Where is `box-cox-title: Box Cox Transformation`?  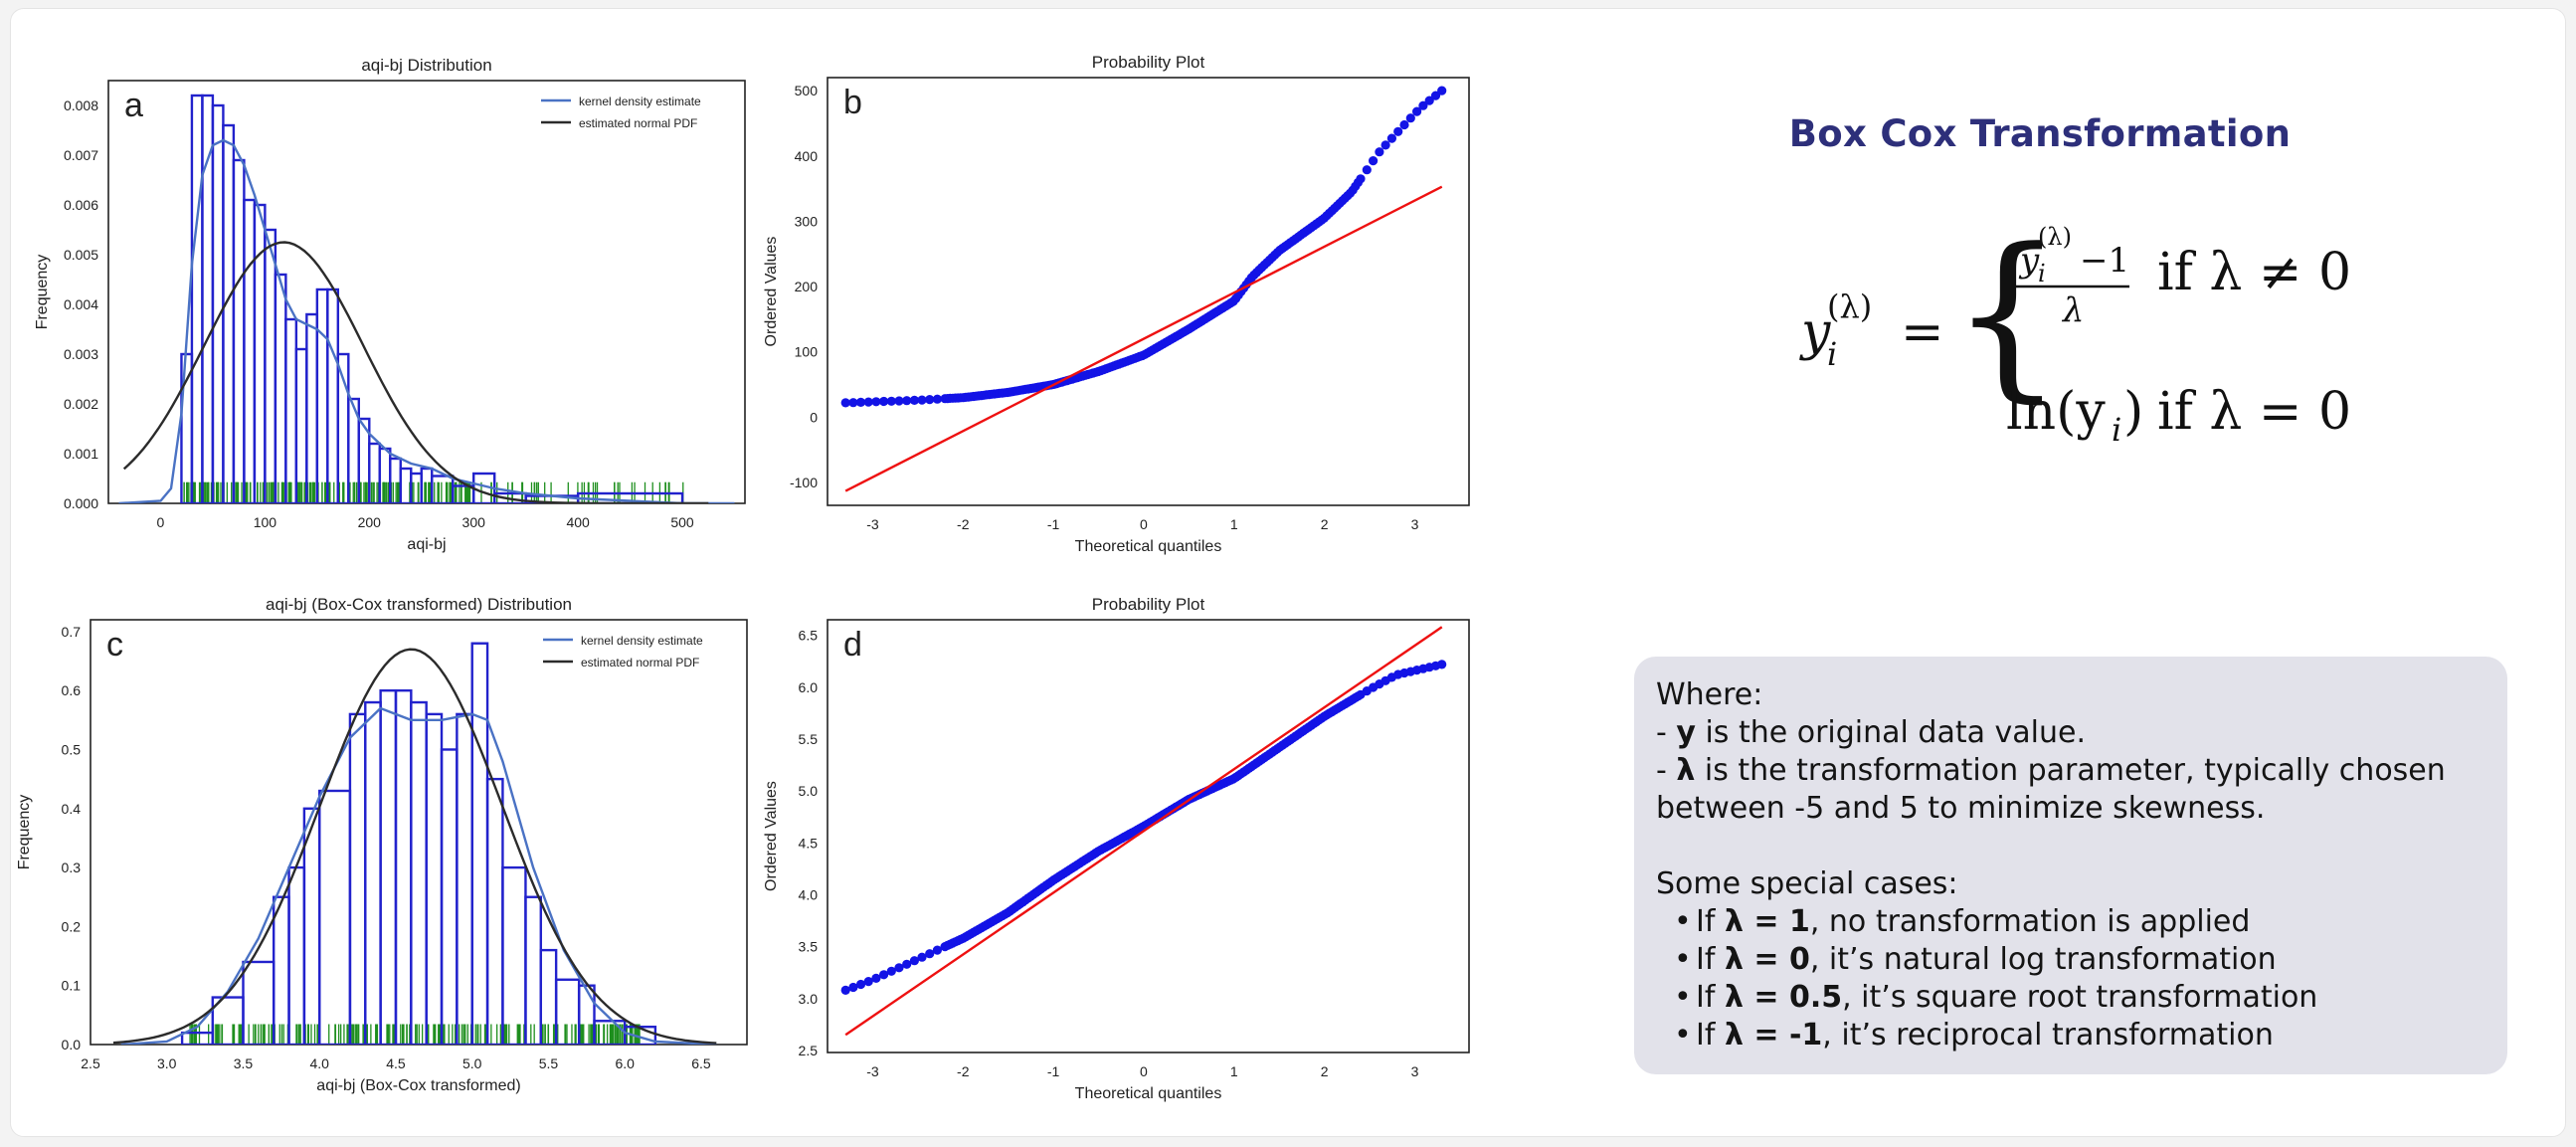 box-cox-title: Box Cox Transformation is located at coordinates (2040, 134).